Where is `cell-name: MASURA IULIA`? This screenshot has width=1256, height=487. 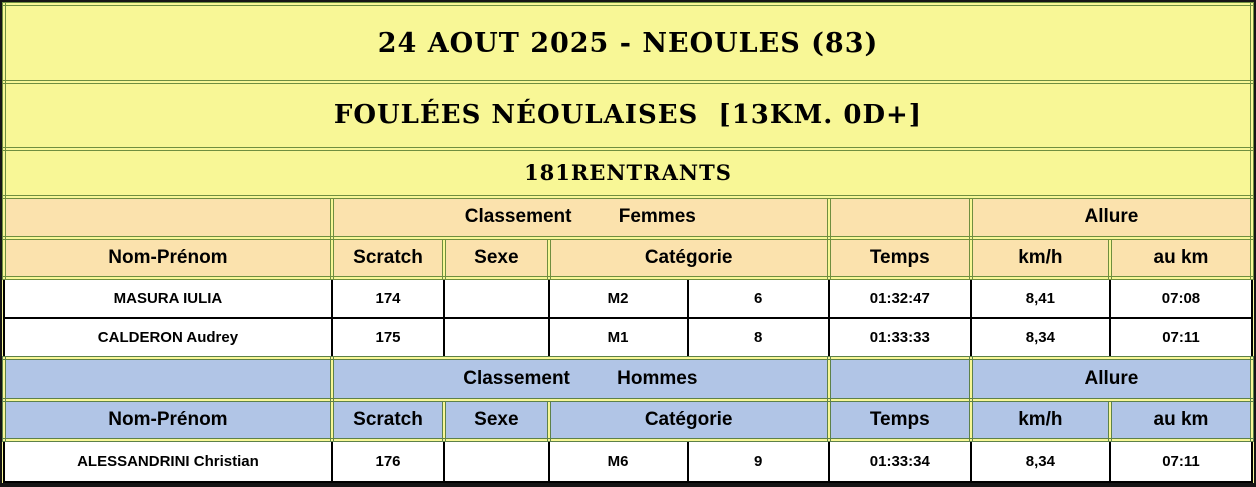
cell-name: MASURA IULIA is located at coordinates (168, 298).